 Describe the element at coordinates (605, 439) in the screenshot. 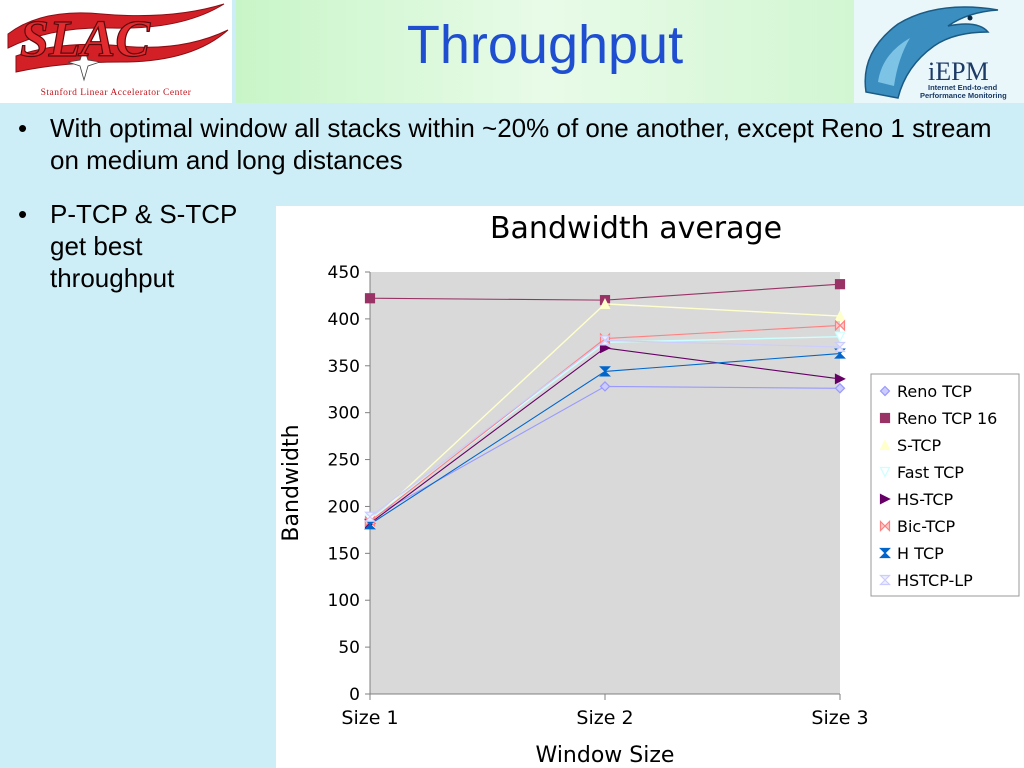

I see `series-h-tcp` at that location.